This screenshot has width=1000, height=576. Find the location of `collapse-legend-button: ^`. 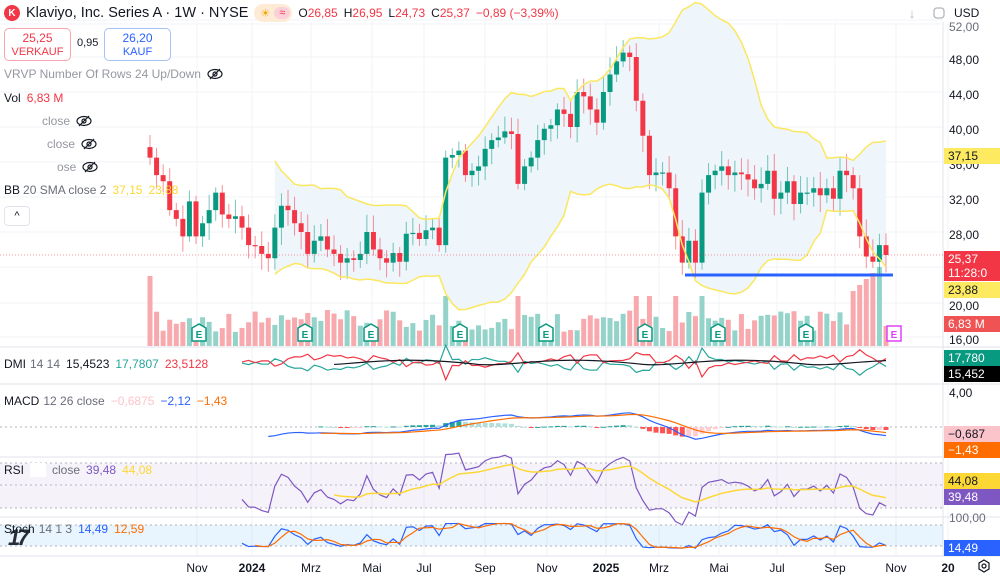

collapse-legend-button: ^ is located at coordinates (17, 216).